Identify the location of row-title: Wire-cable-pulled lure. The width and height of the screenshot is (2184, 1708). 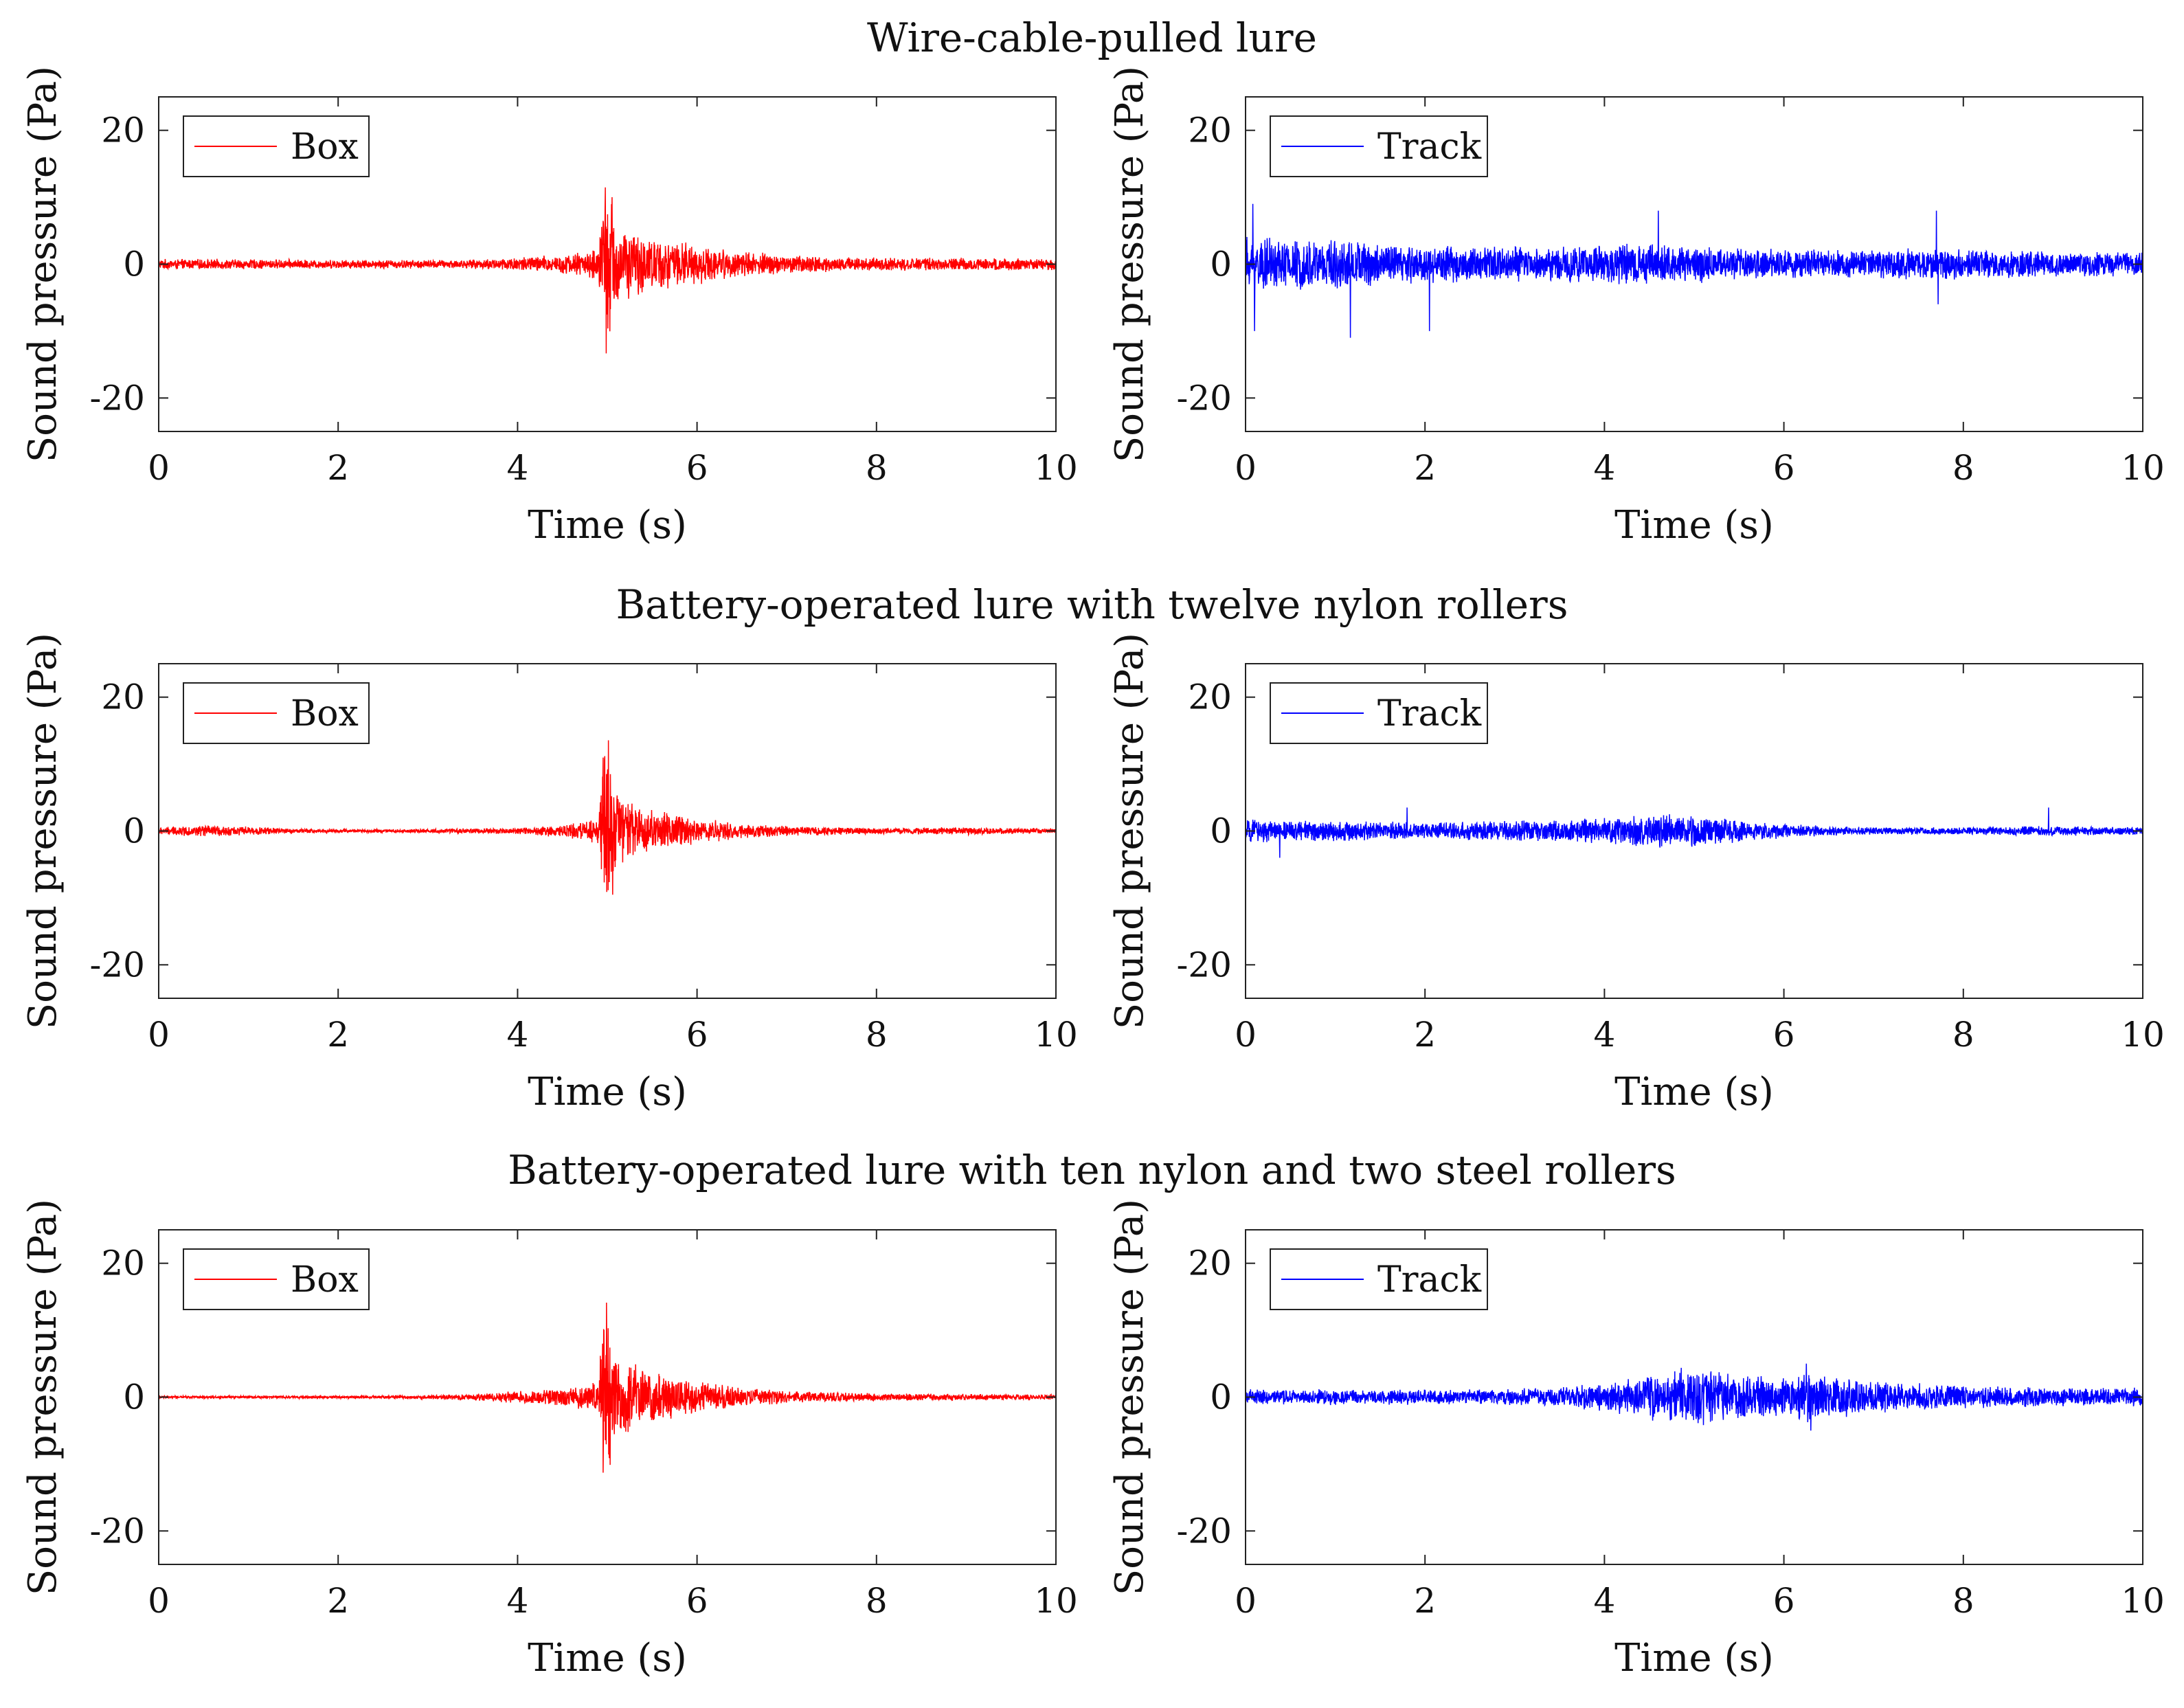
(1092, 37).